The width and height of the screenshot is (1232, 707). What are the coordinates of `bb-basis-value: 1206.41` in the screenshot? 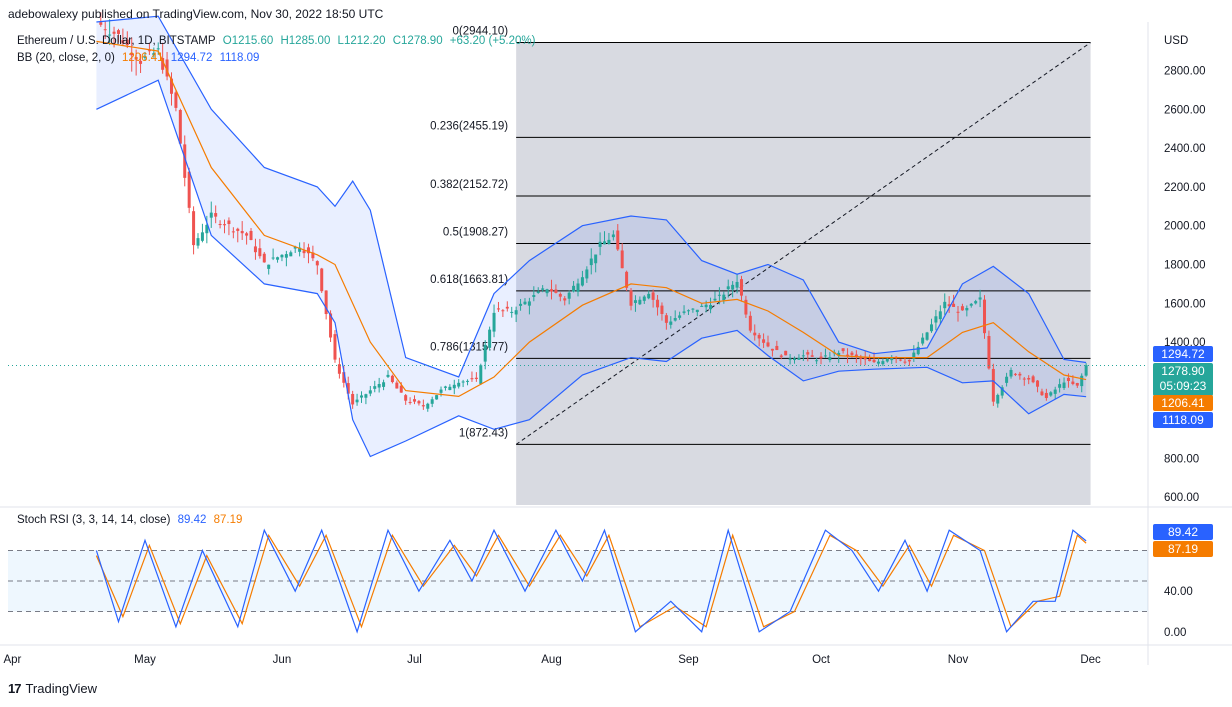 It's located at (143, 58).